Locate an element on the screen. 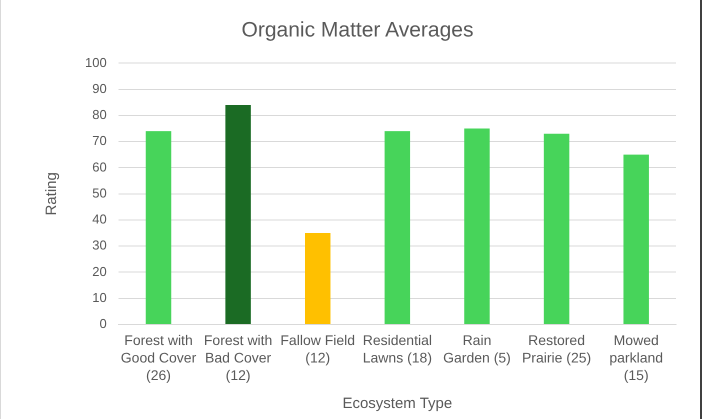 This screenshot has height=419, width=702. y-tick-label: 80 is located at coordinates (99, 114).